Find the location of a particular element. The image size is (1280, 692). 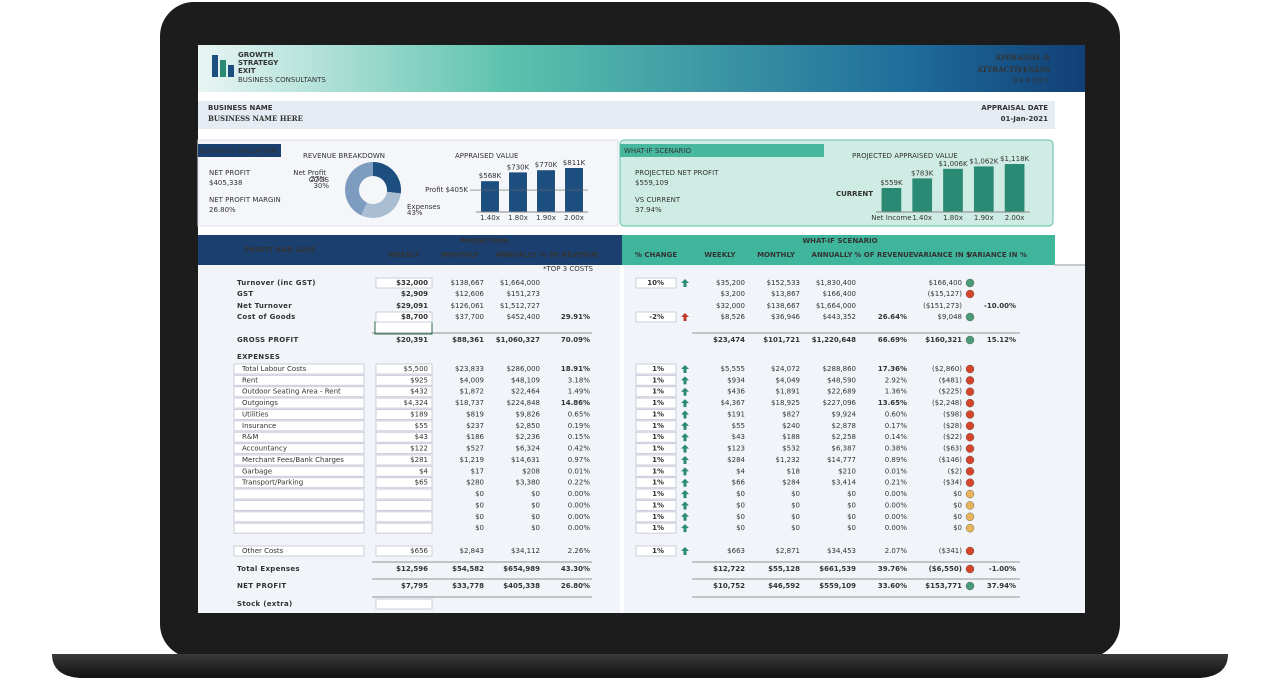

variance: $9,048 is located at coordinates (950, 317).